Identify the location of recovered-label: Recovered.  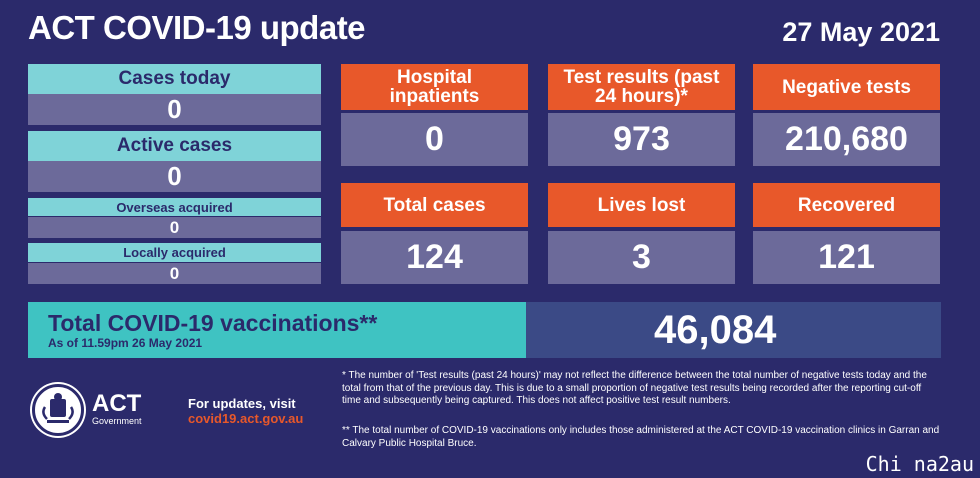
(846, 205).